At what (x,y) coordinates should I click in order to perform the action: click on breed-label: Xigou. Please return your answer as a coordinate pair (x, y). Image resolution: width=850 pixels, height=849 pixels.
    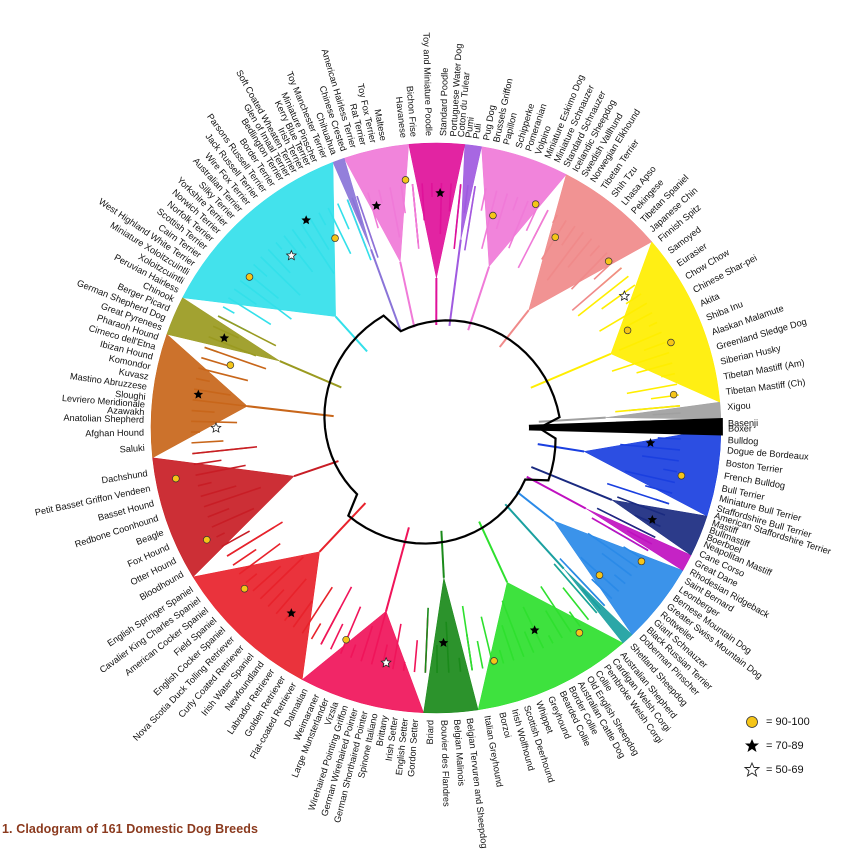
    Looking at the image, I should click on (739, 406).